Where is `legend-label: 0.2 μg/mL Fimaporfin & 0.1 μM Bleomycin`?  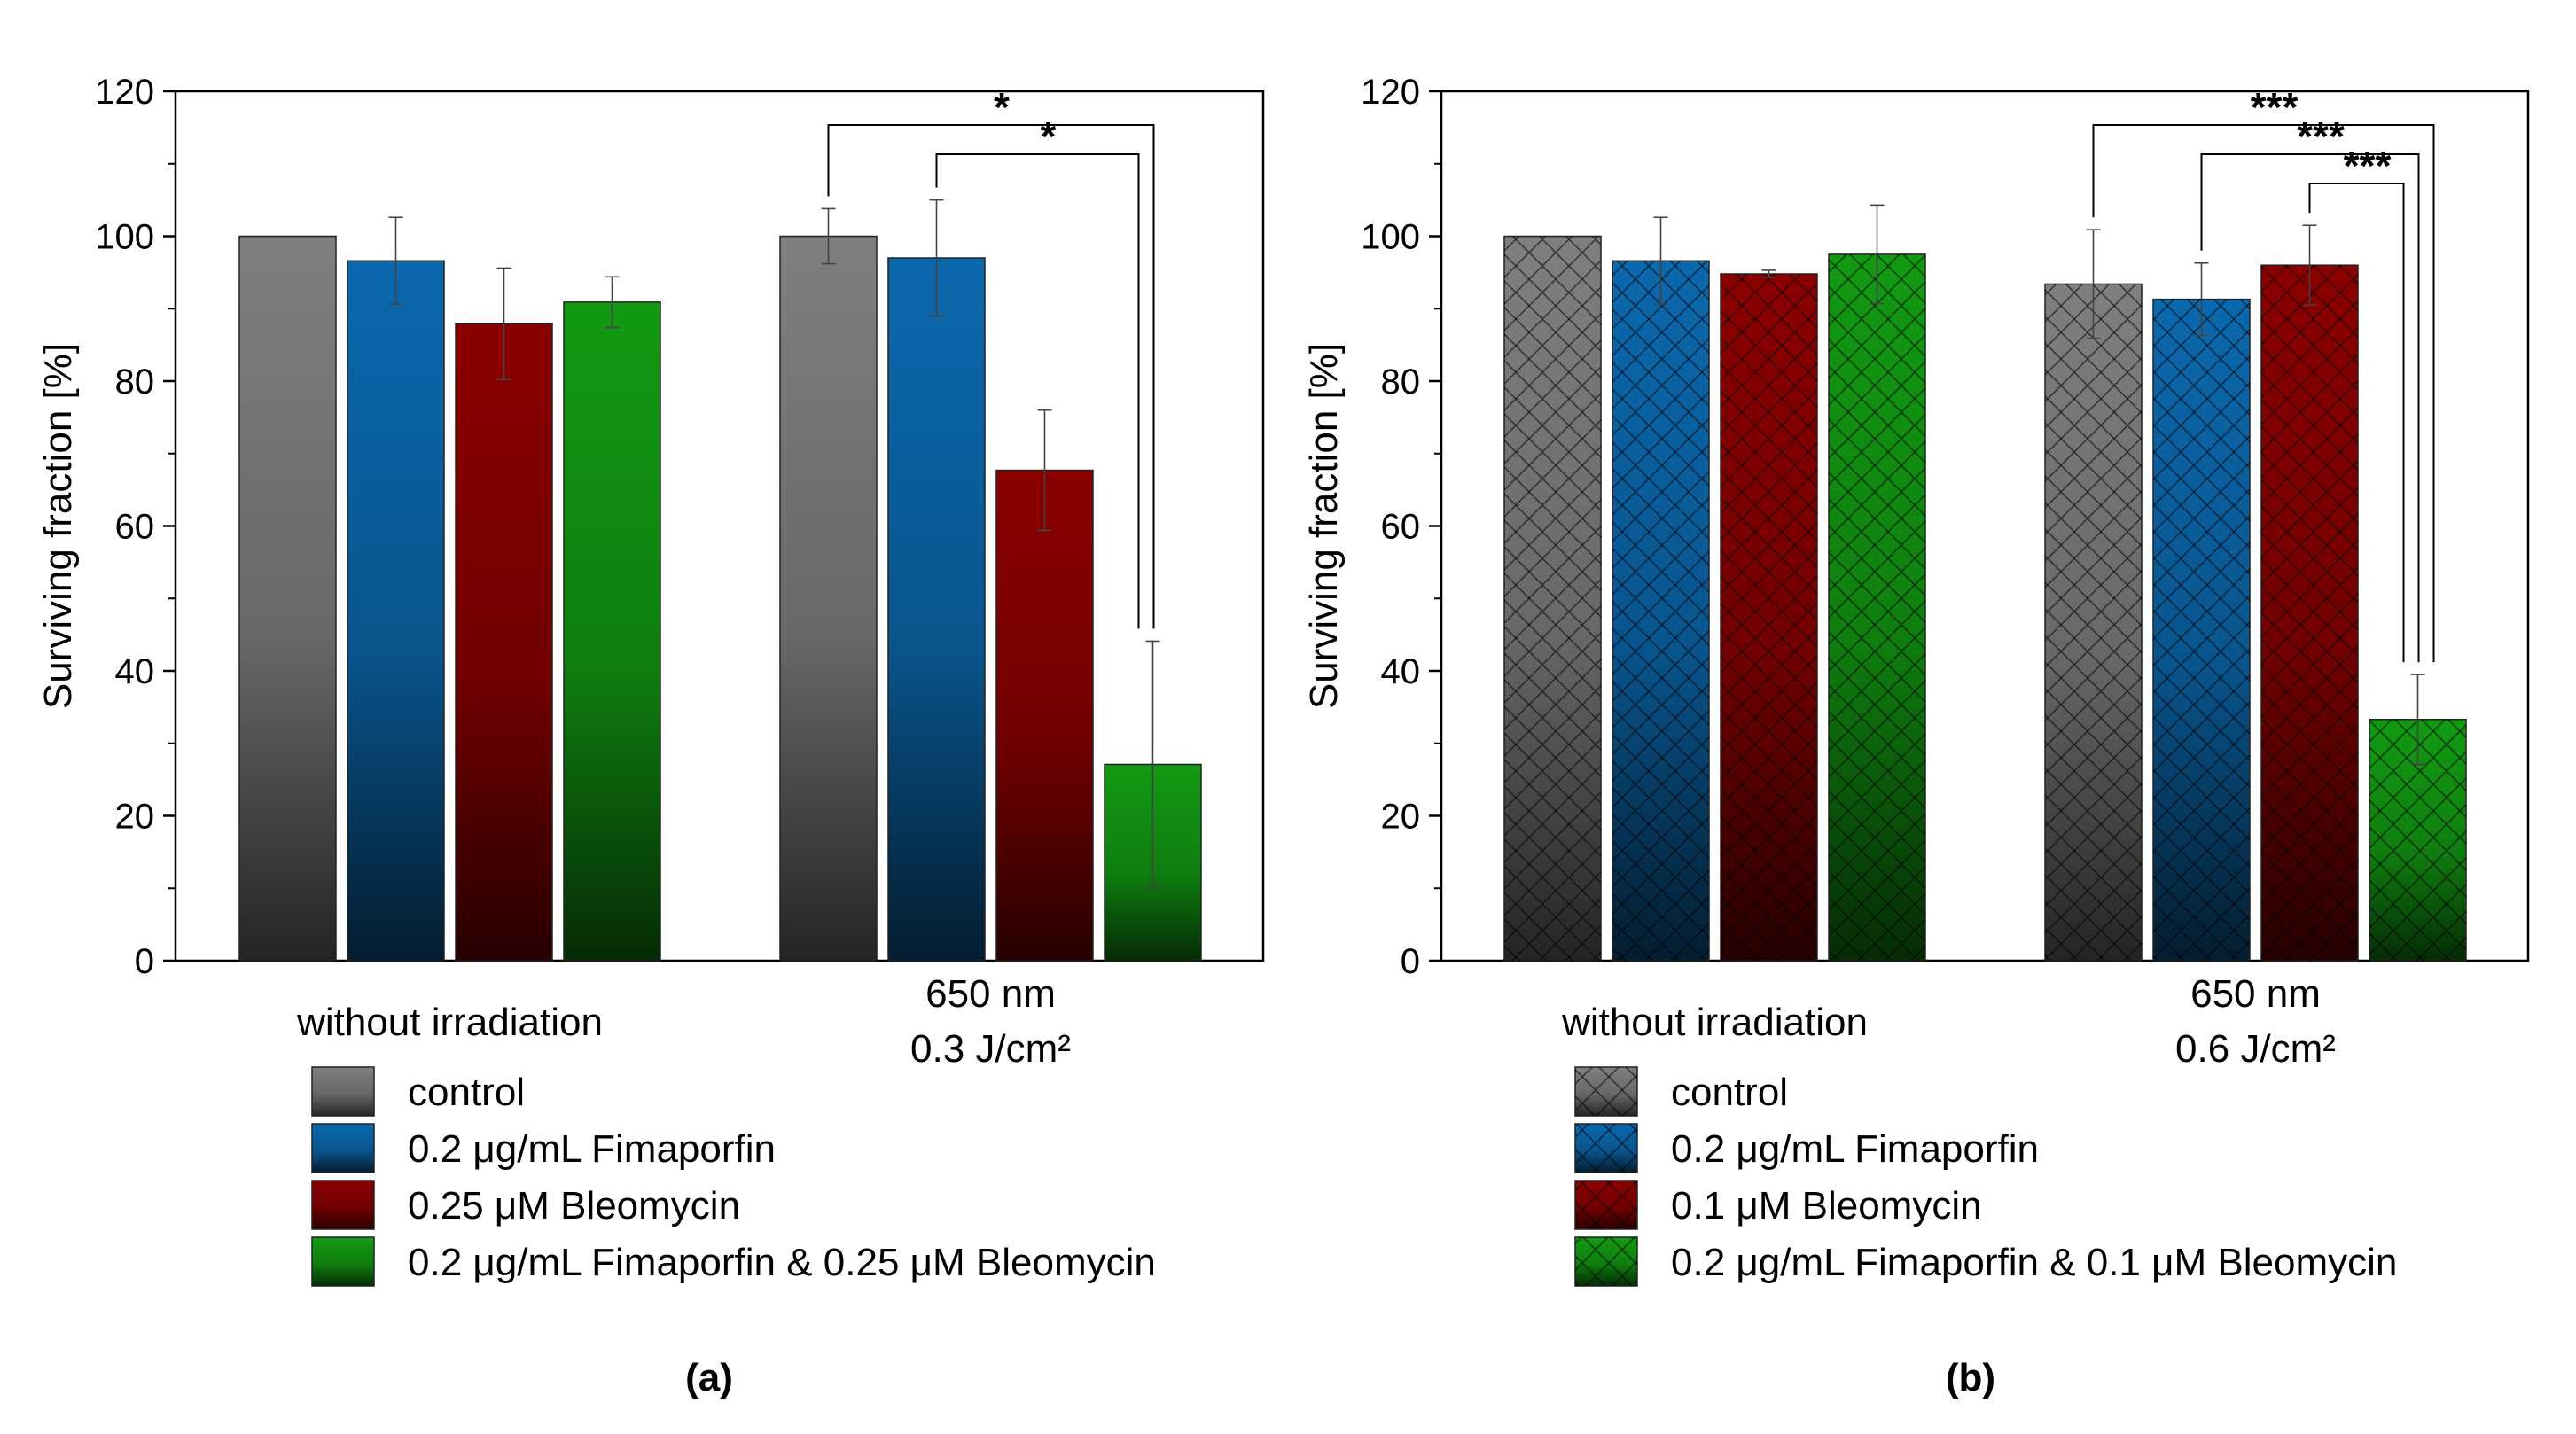
legend-label: 0.2 μg/mL Fimaporfin & 0.1 μM Bleomycin is located at coordinates (2034, 1262).